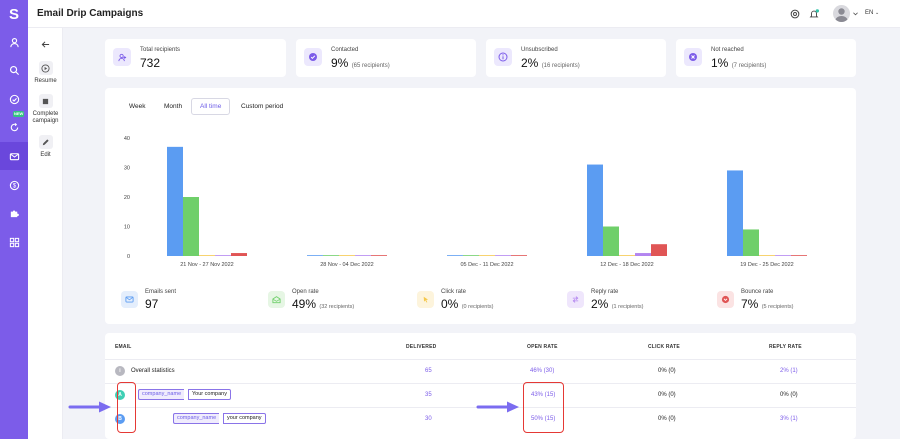 The width and height of the screenshot is (900, 439). I want to click on language-selector: EN ⌄, so click(872, 13).